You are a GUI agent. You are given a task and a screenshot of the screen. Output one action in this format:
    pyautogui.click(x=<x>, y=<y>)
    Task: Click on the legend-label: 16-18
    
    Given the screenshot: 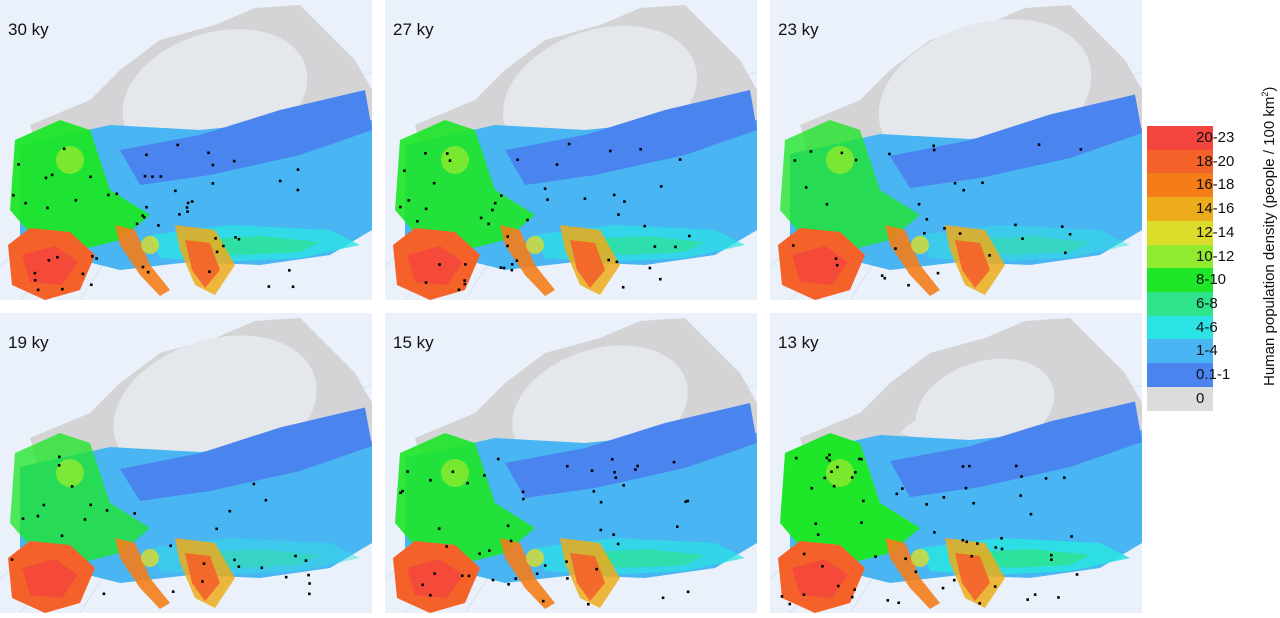 What is the action you would take?
    pyautogui.click(x=1215, y=185)
    